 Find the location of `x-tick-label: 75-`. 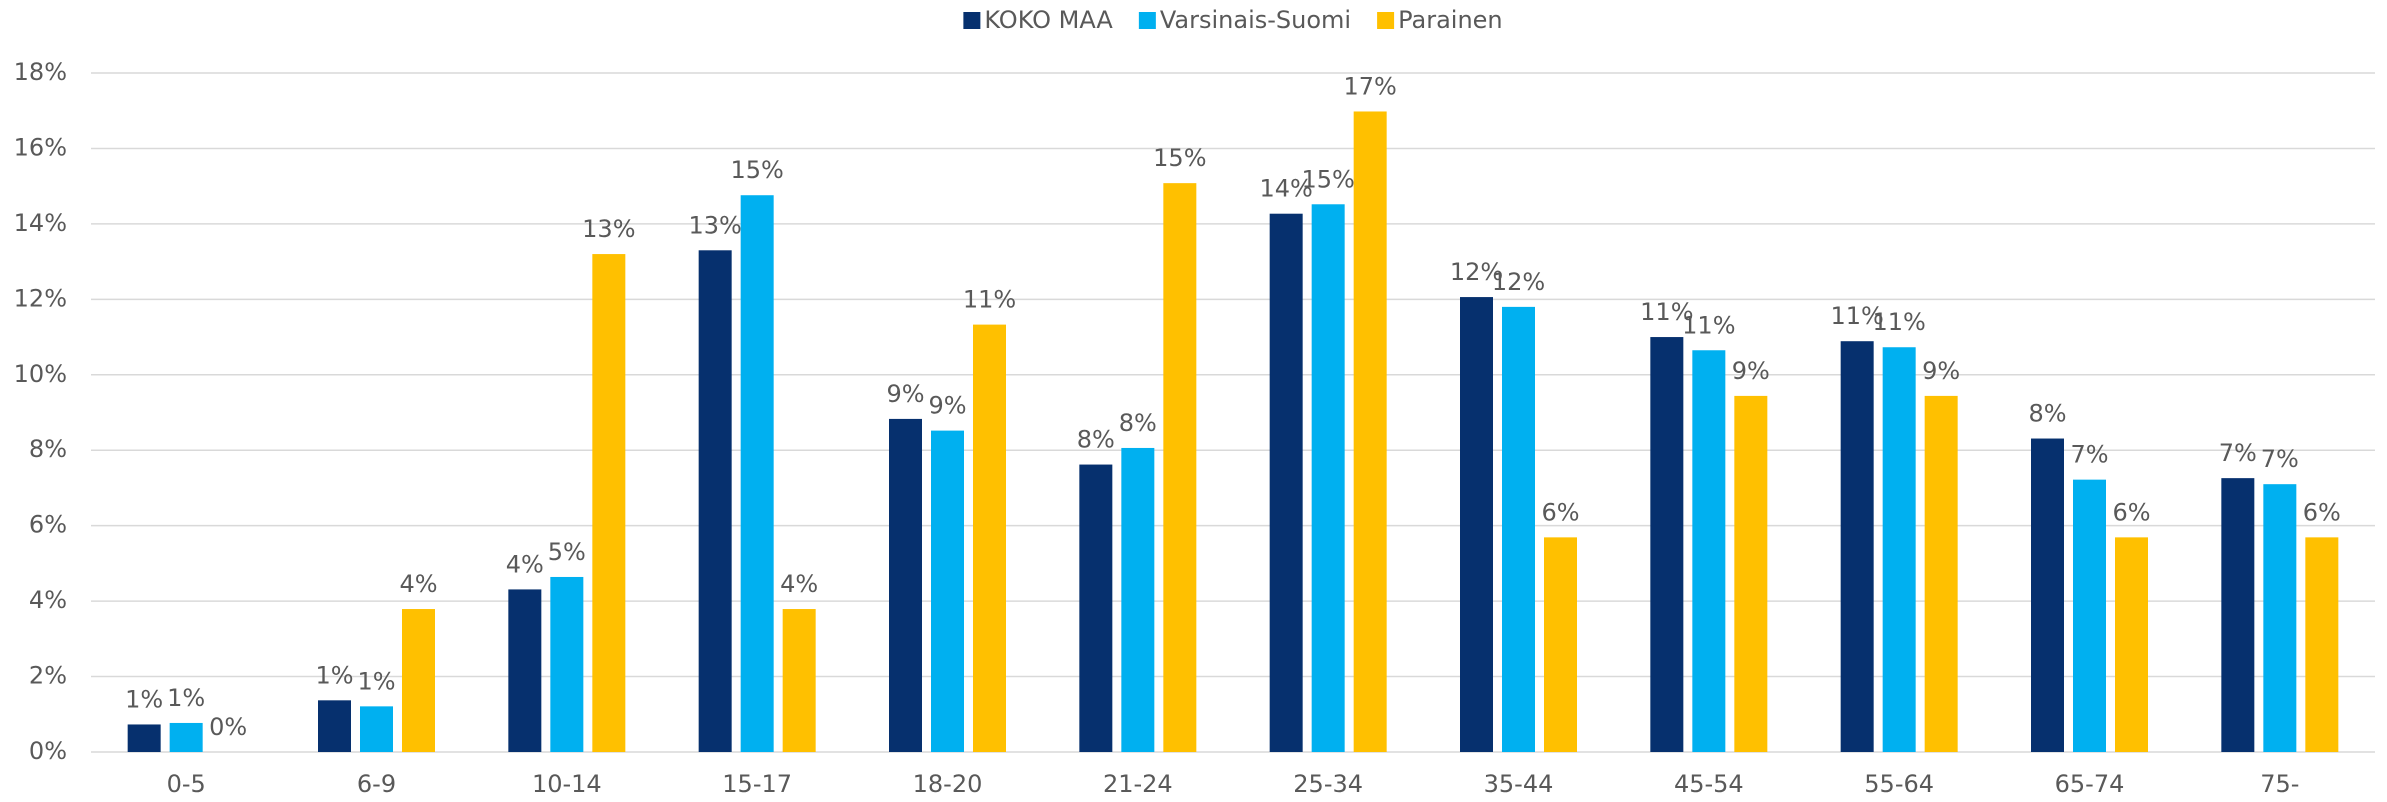

x-tick-label: 75- is located at coordinates (2279, 784).